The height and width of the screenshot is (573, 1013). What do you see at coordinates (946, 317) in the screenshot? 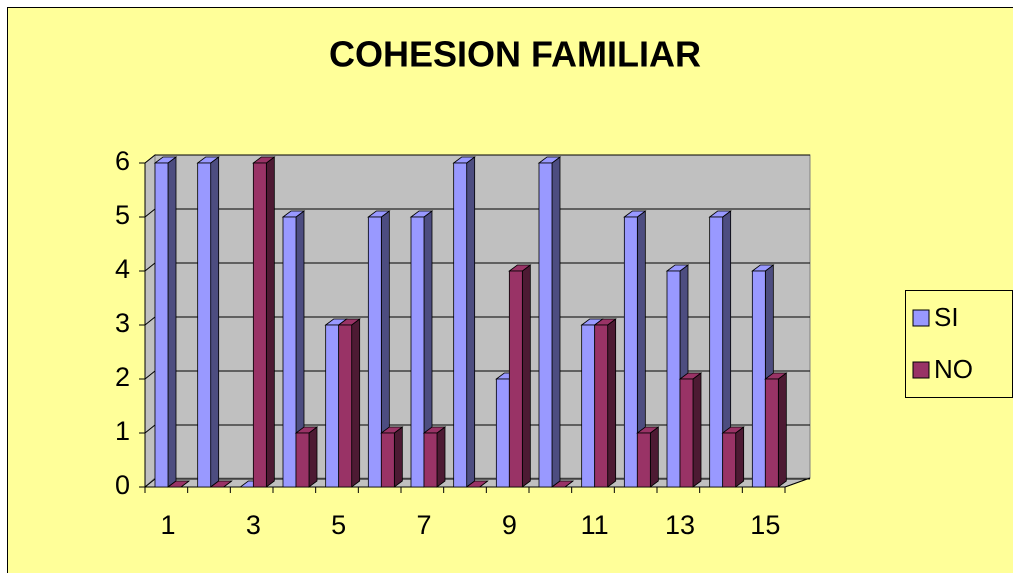
I see `legend-label: SI` at bounding box center [946, 317].